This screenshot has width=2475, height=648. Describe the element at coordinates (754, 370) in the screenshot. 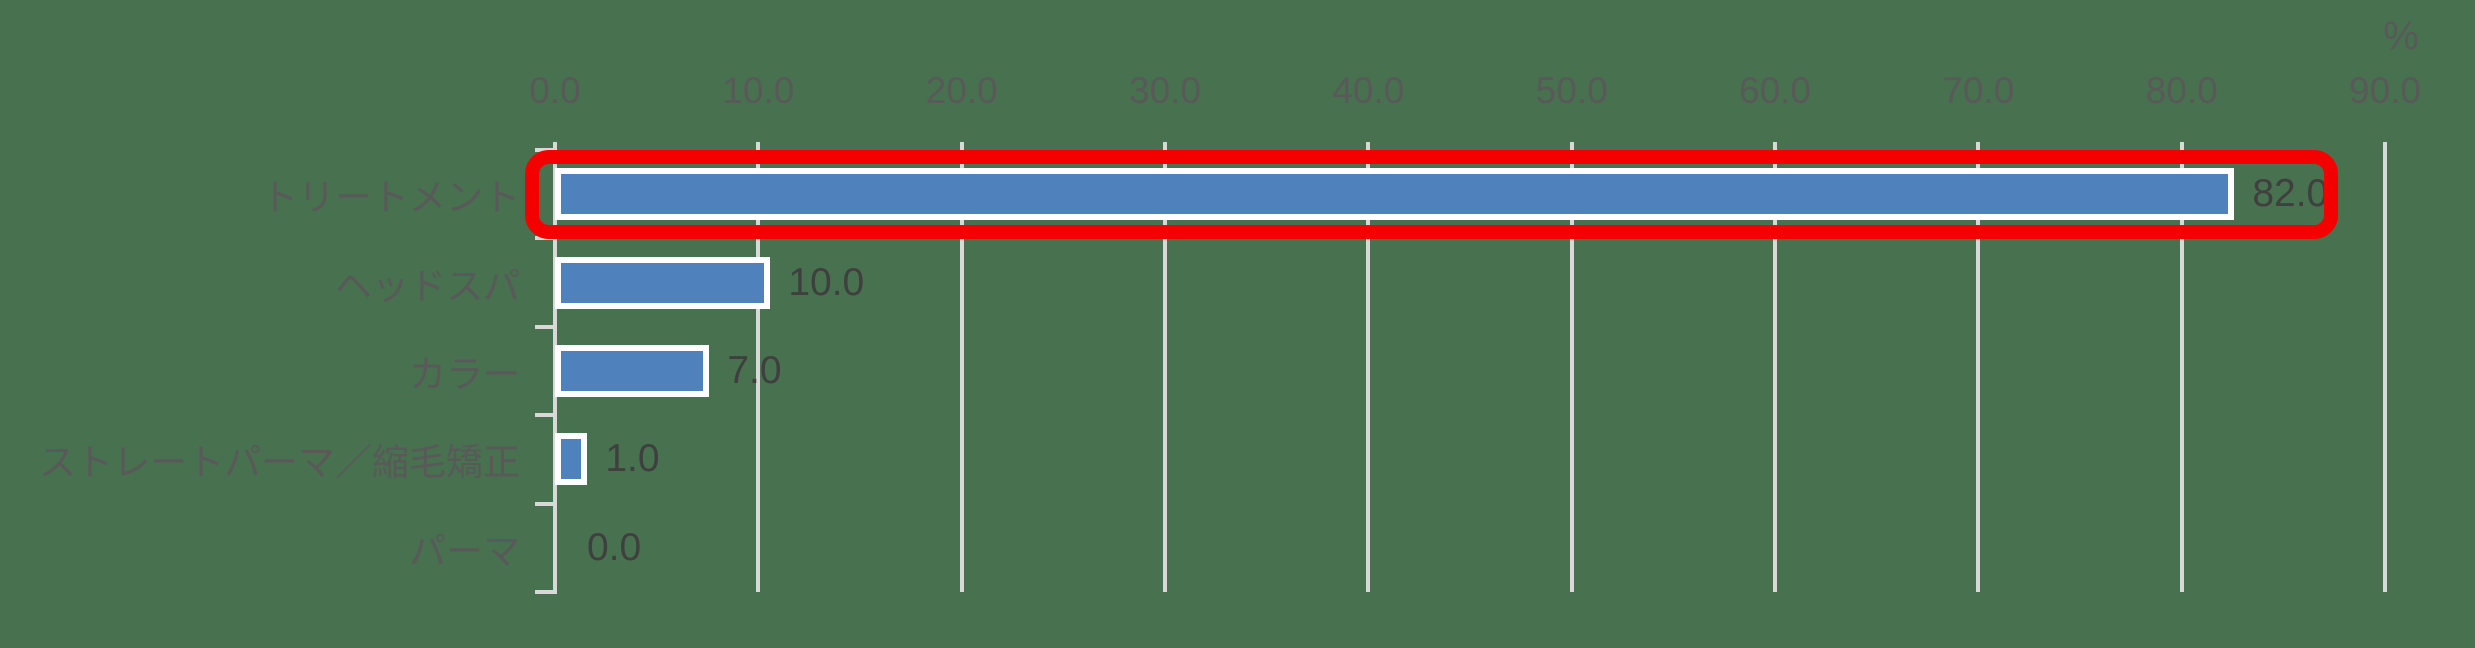

I see `bar-value-label: 7.0` at that location.